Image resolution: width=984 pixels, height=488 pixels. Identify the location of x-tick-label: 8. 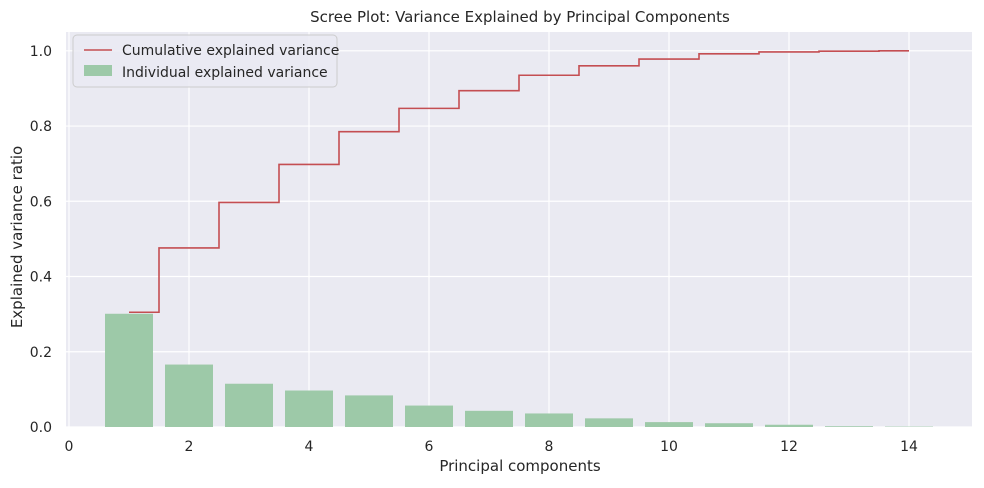
(549, 447).